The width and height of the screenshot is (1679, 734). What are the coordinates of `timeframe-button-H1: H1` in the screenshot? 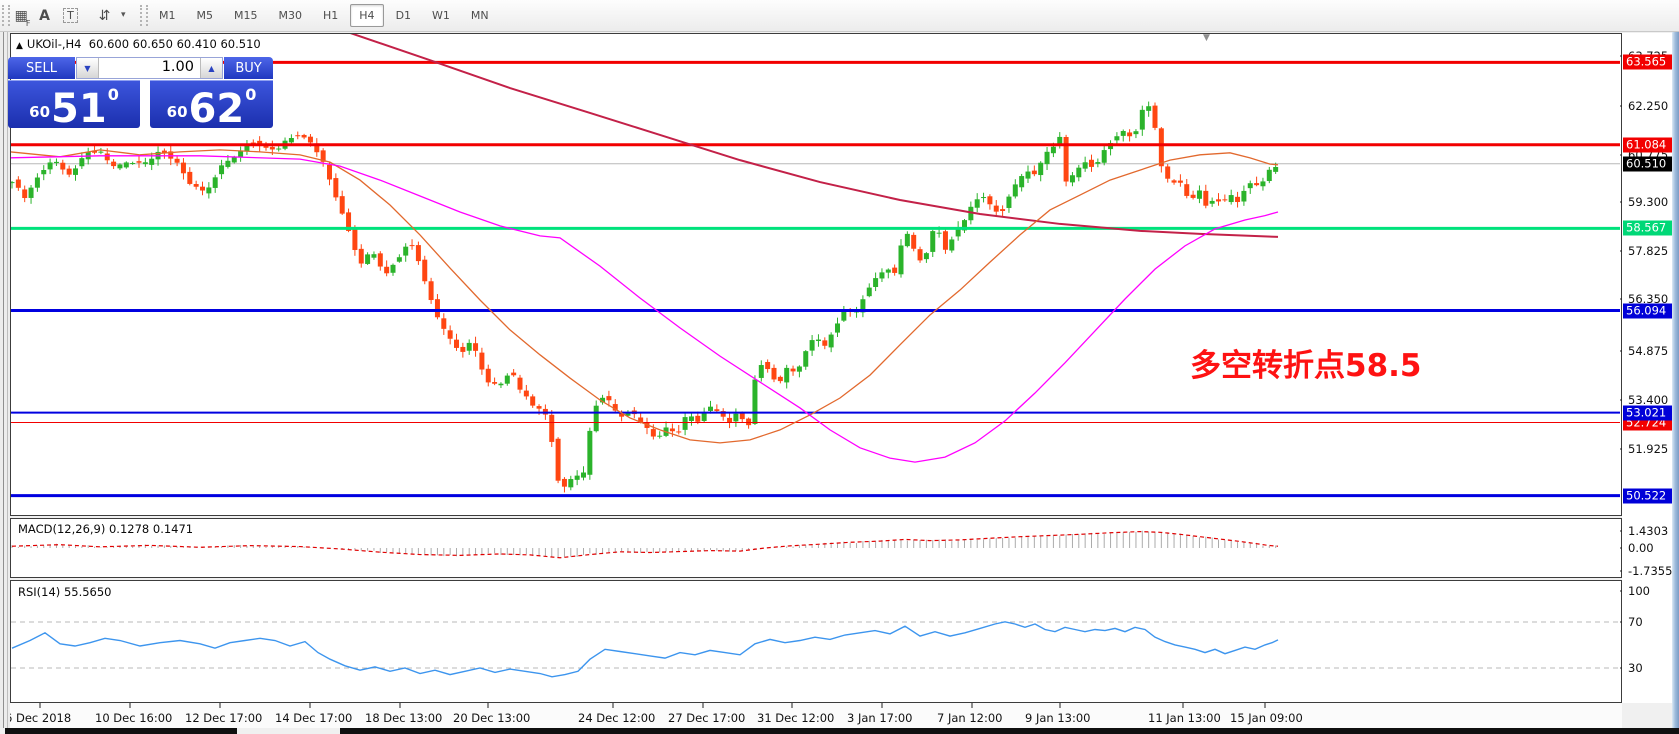 It's located at (331, 15).